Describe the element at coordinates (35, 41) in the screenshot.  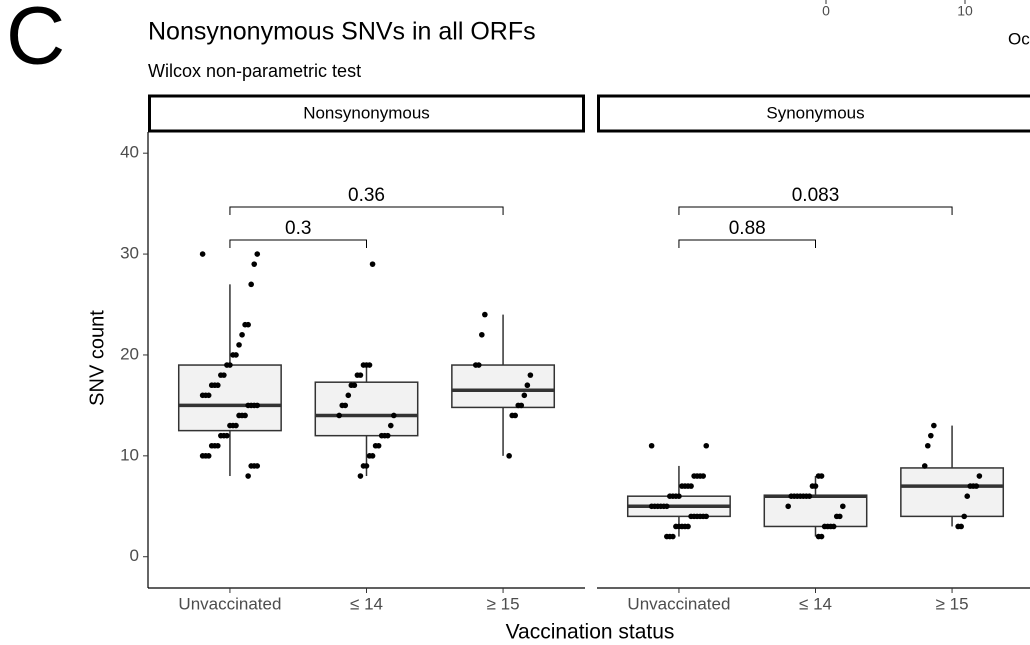
I see `panel-label: C` at that location.